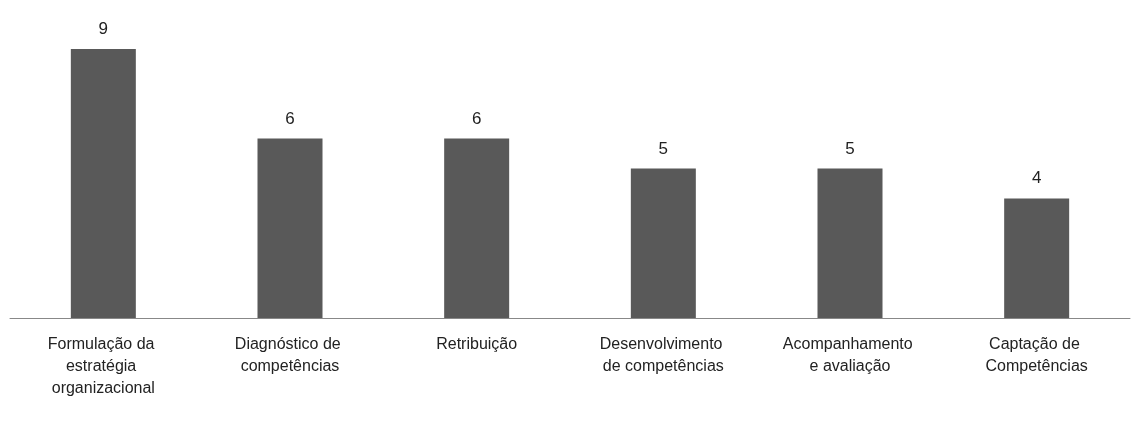  I want to click on x-tick-label: Desenvolvimento de competências, so click(663, 354).